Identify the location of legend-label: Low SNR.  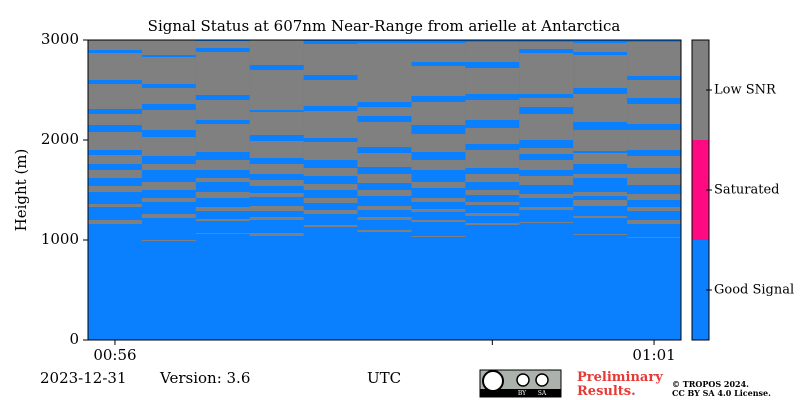
(745, 90).